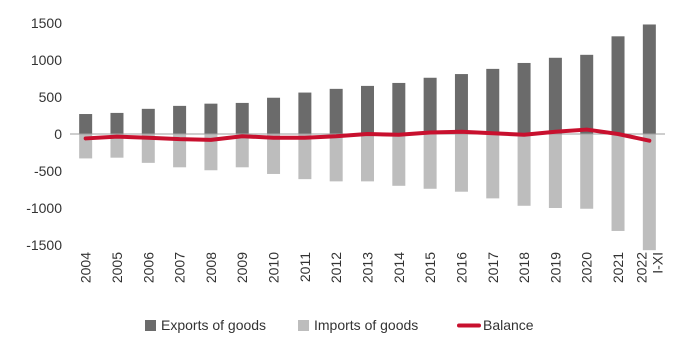 Image resolution: width=677 pixels, height=342 pixels. Describe the element at coordinates (213, 325) in the screenshot. I see `legend-label: Exports of goods` at that location.